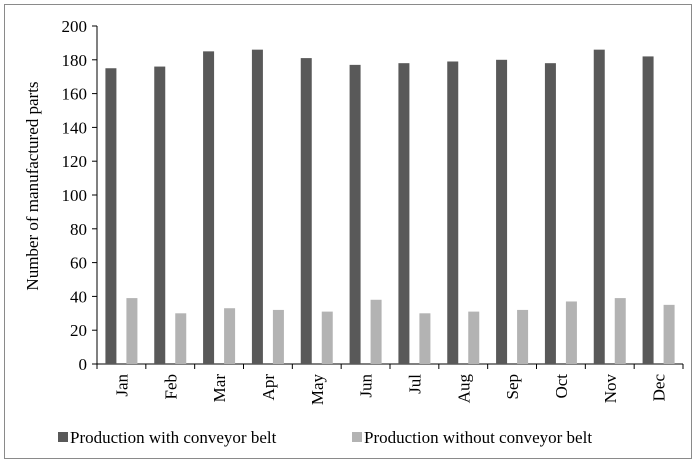  What do you see at coordinates (75, 26) in the screenshot?
I see `y-tick-label: 200` at bounding box center [75, 26].